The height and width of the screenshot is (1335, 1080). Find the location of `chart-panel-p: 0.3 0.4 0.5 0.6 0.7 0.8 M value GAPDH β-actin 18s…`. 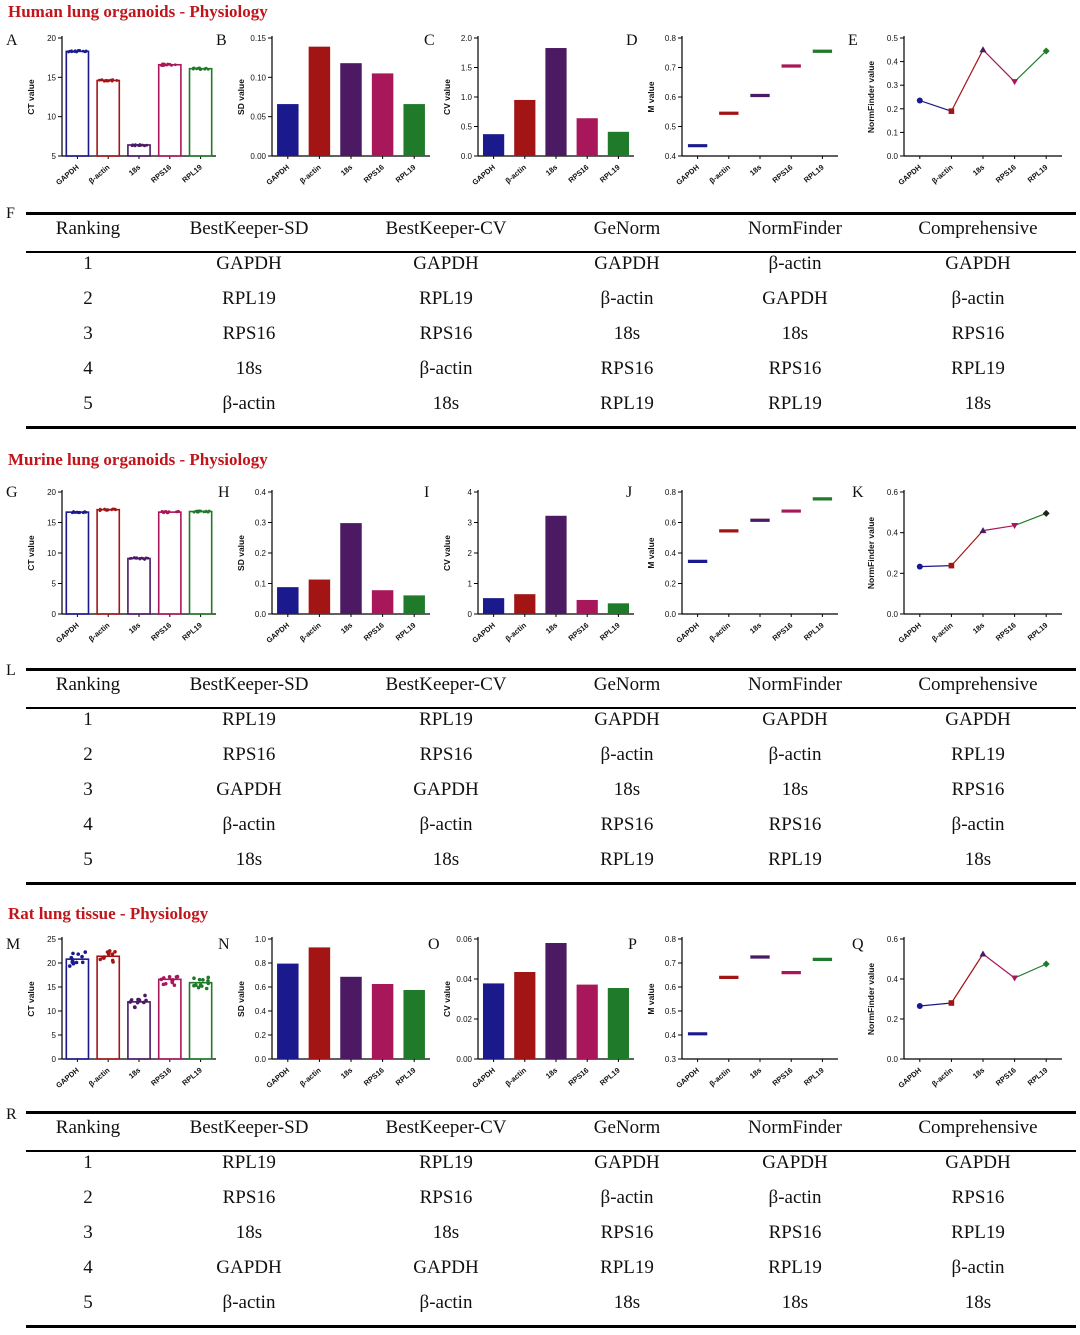

chart-panel-p: 0.3 0.4 0.5 0.6 0.7 0.8 M value GAPDH β-actin 18s… is located at coordinates (742, 1012).